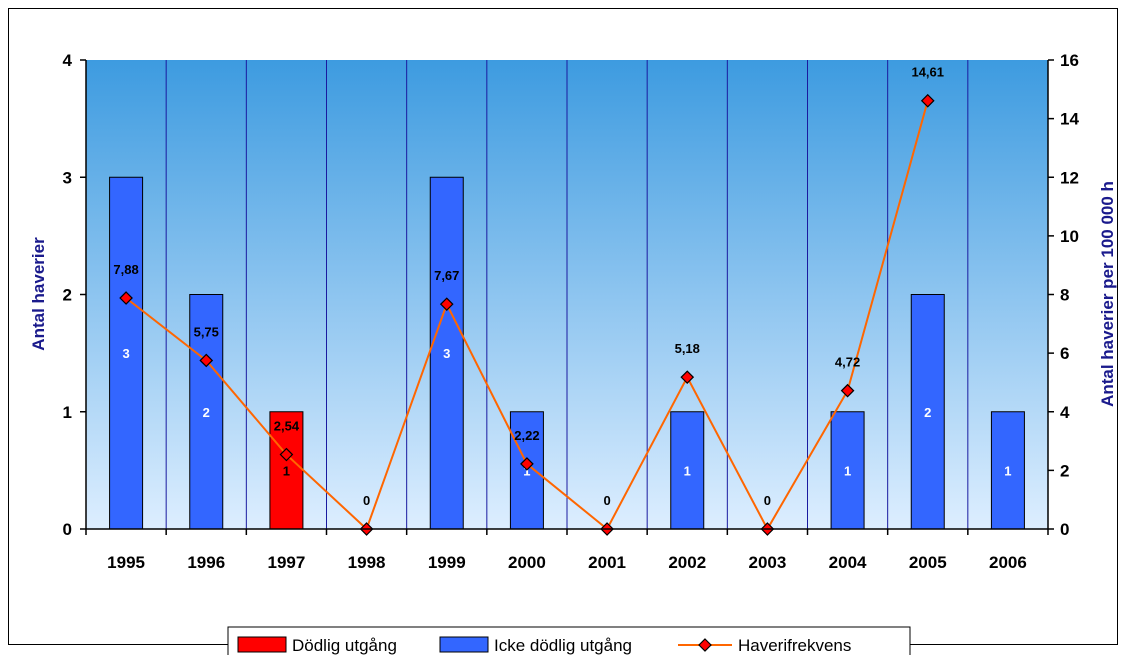 The image size is (1128, 655). Describe the element at coordinates (1064, 295) in the screenshot. I see `y2-tick-label: 8` at that location.